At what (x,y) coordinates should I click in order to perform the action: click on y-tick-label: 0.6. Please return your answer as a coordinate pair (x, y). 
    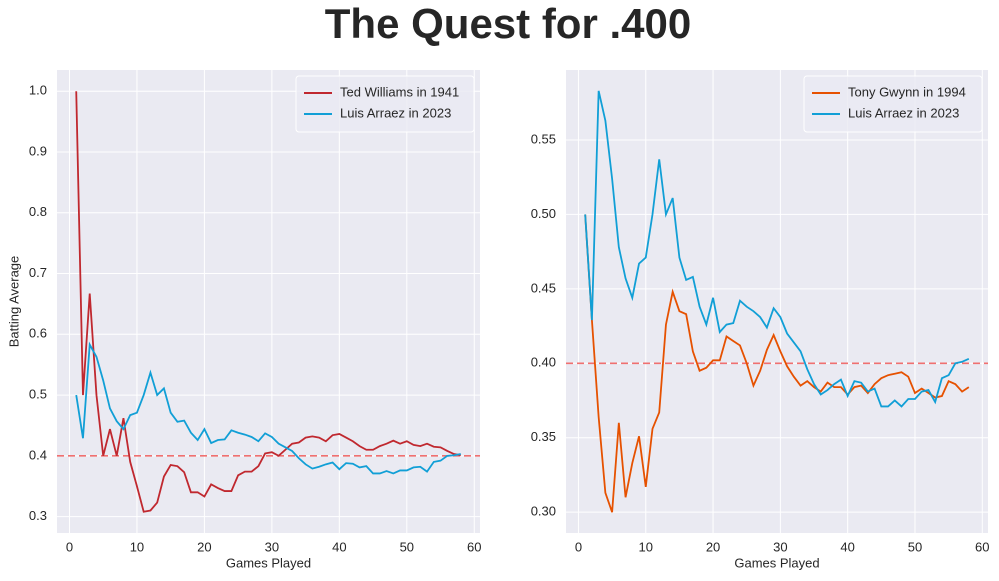
    Looking at the image, I should click on (38, 333).